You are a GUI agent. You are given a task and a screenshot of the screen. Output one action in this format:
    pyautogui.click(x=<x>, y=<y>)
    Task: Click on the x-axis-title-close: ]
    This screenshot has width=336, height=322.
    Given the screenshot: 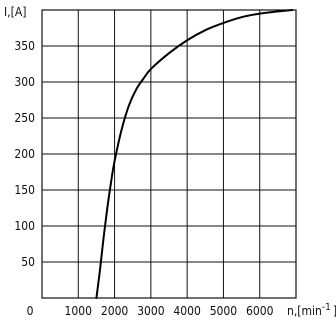 What is the action you would take?
    pyautogui.click(x=334, y=311)
    